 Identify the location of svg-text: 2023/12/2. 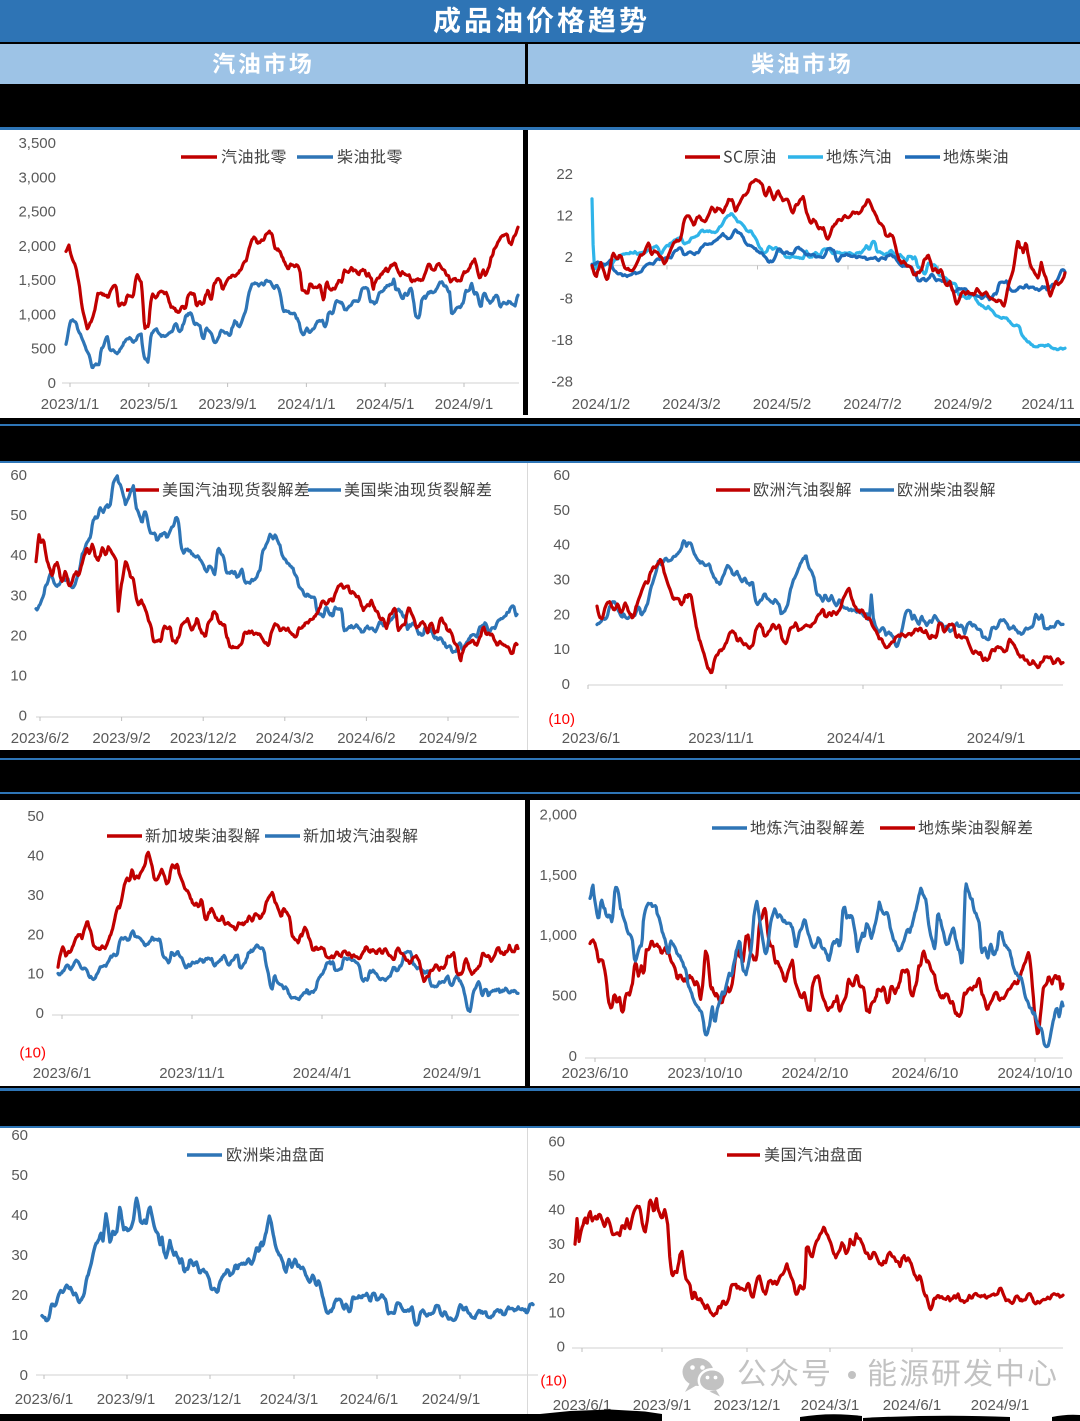
(203, 738).